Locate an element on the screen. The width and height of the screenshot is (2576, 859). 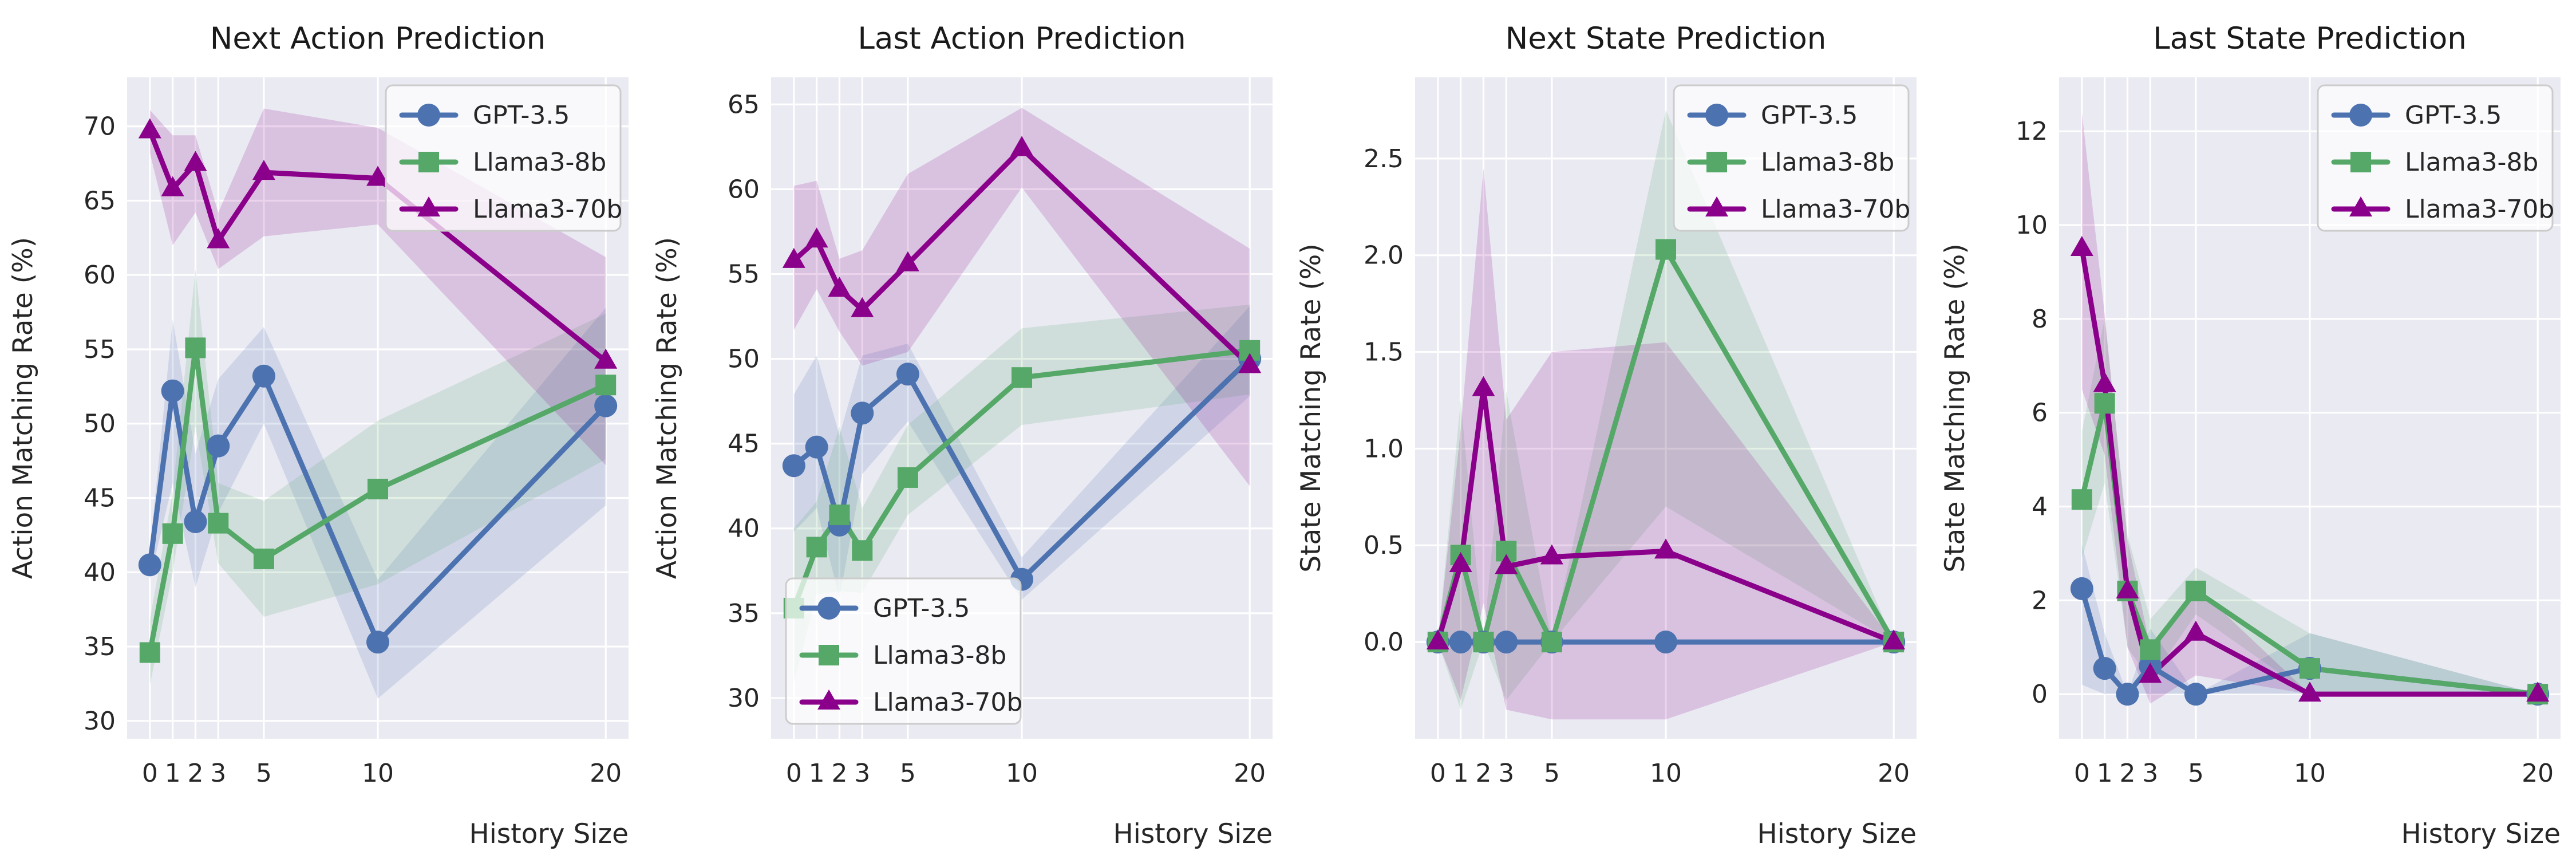
y-tick-label: 2.5 is located at coordinates (1384, 159).